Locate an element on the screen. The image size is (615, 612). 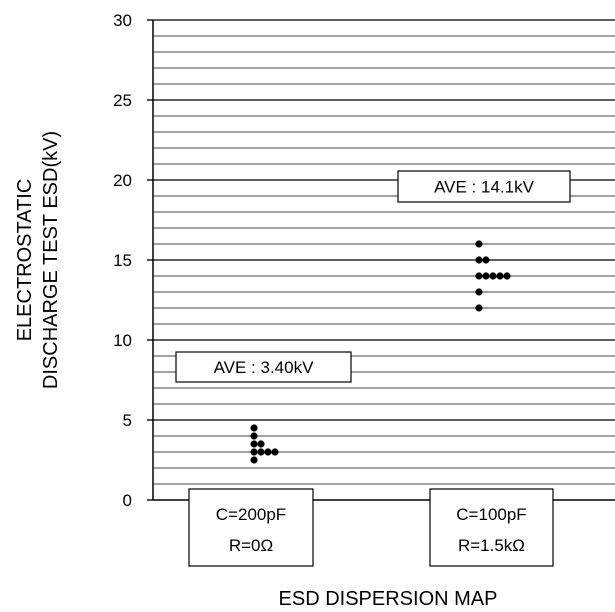
category-boxes: C=200pF R=0Ω C=100pF R=1.5kΩ is located at coordinates (371, 527).